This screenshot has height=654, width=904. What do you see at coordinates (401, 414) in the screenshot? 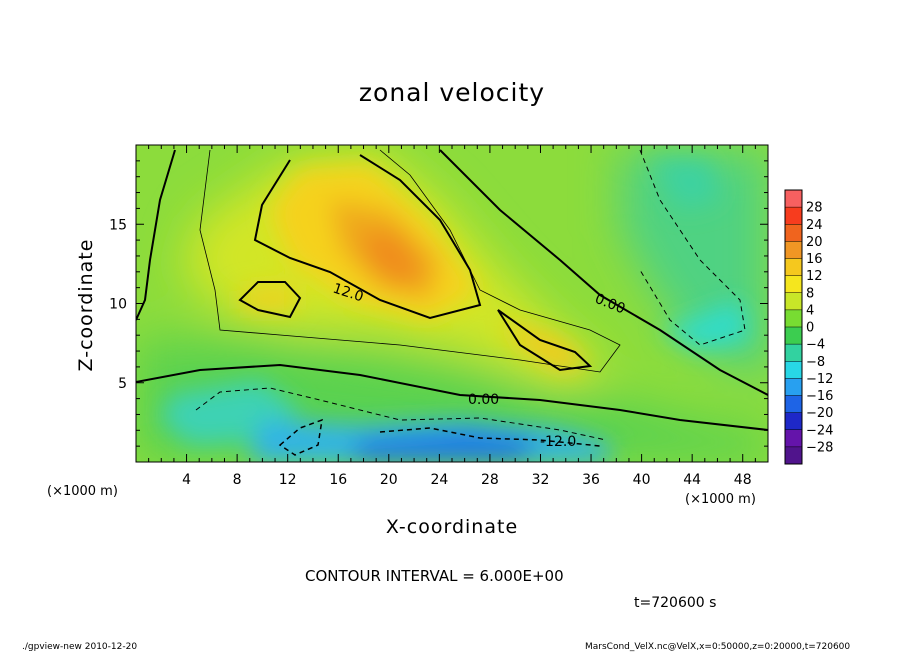
I see `contour-m6-dashed` at bounding box center [401, 414].